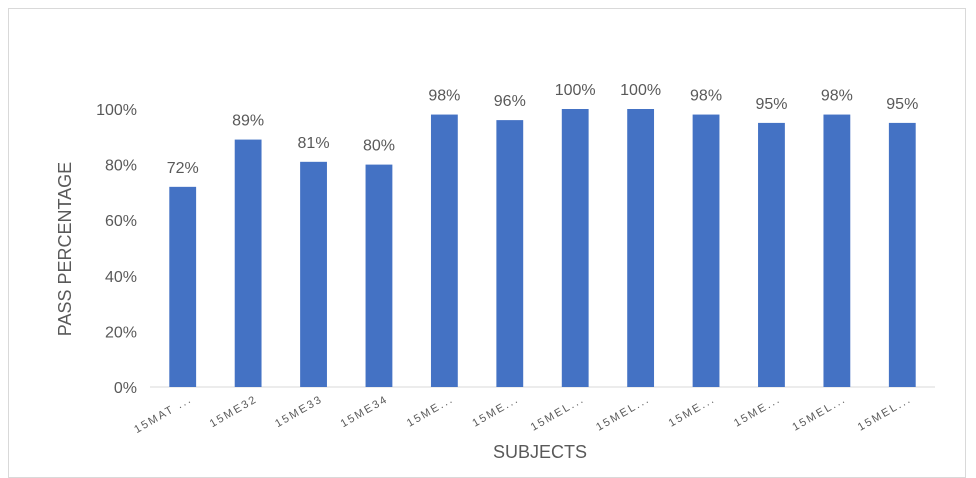 This screenshot has width=976, height=478. Describe the element at coordinates (121, 166) in the screenshot. I see `y-tick-label: 80%` at that location.